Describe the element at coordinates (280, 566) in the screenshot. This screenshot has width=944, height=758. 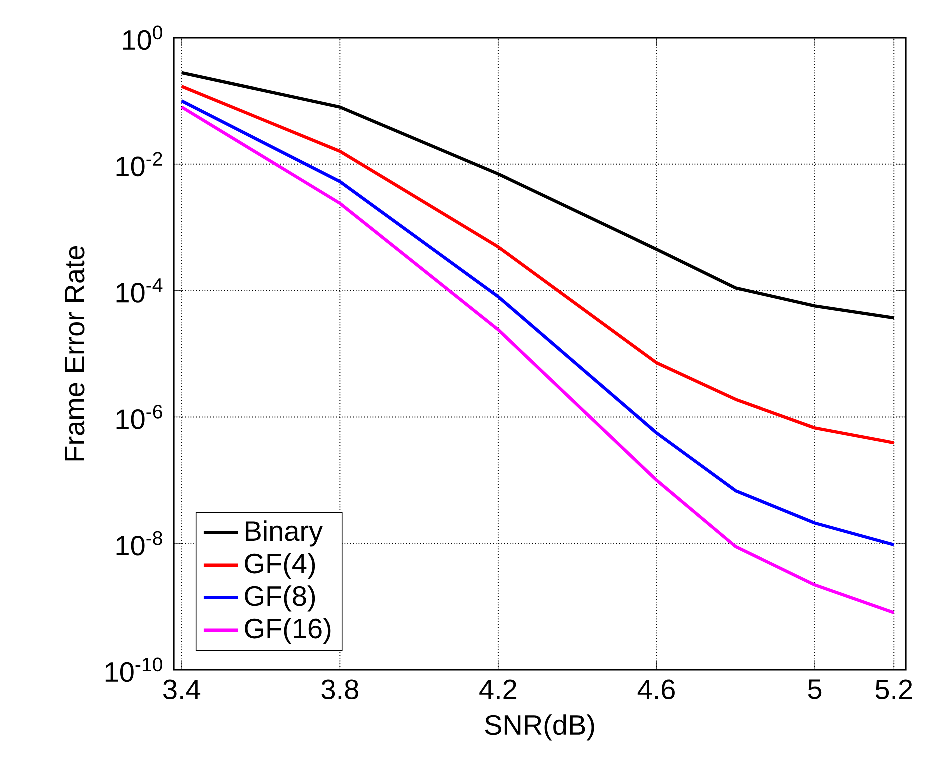
I see `legend-label: GF(4)` at that location.